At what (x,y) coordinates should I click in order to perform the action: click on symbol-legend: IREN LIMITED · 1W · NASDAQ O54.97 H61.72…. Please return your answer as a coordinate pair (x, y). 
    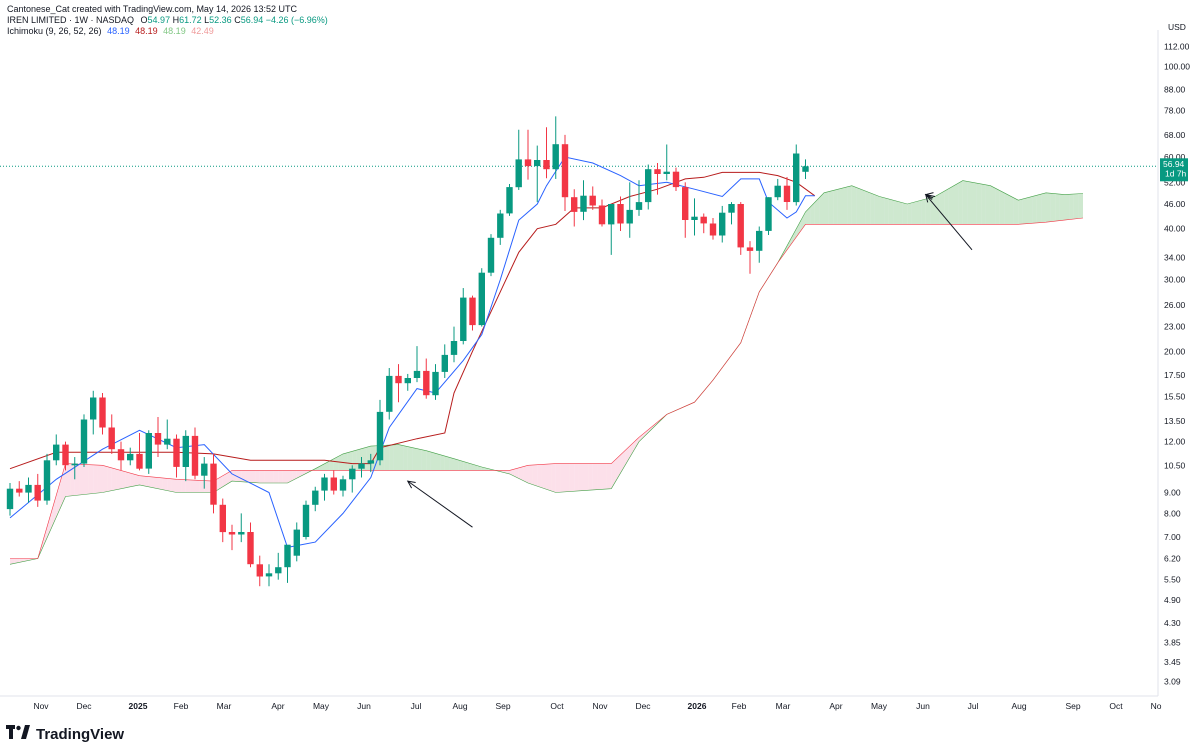
    Looking at the image, I should click on (167, 20).